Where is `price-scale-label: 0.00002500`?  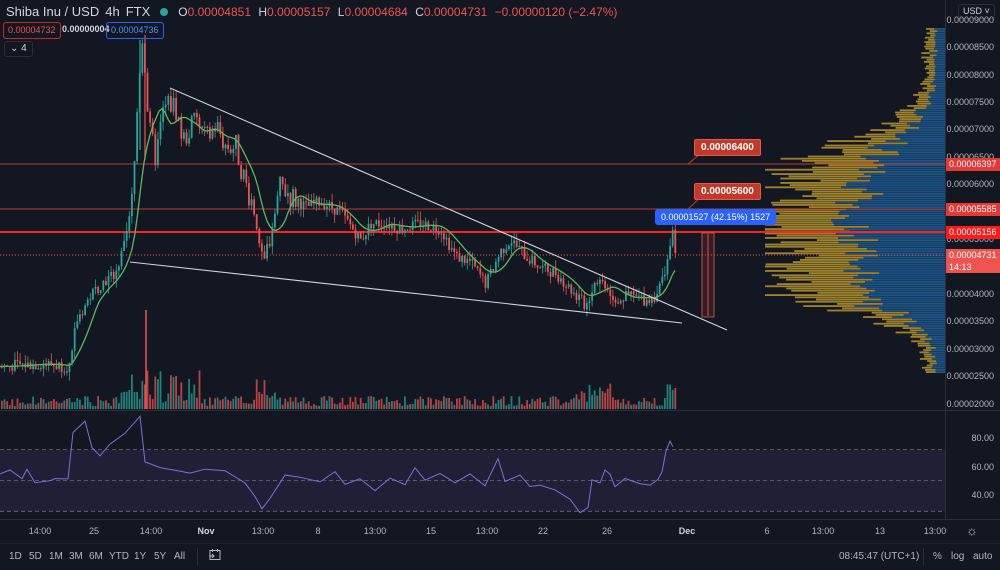 price-scale-label: 0.00002500 is located at coordinates (970, 376).